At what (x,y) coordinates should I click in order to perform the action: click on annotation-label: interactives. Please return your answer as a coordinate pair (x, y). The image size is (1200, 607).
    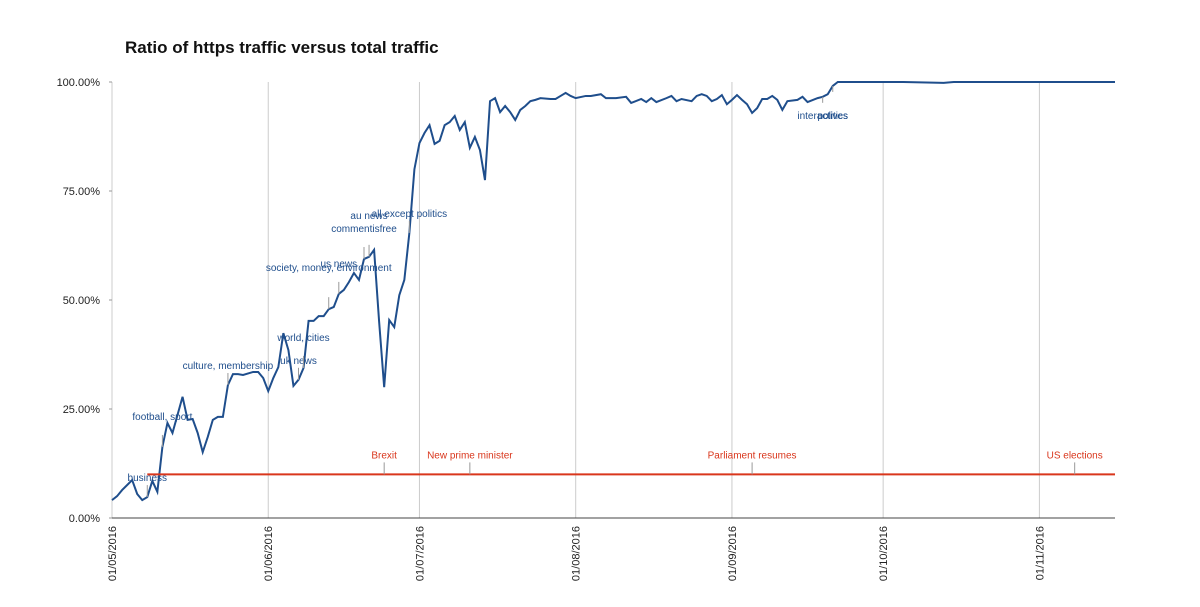
    Looking at the image, I should click on (822, 116).